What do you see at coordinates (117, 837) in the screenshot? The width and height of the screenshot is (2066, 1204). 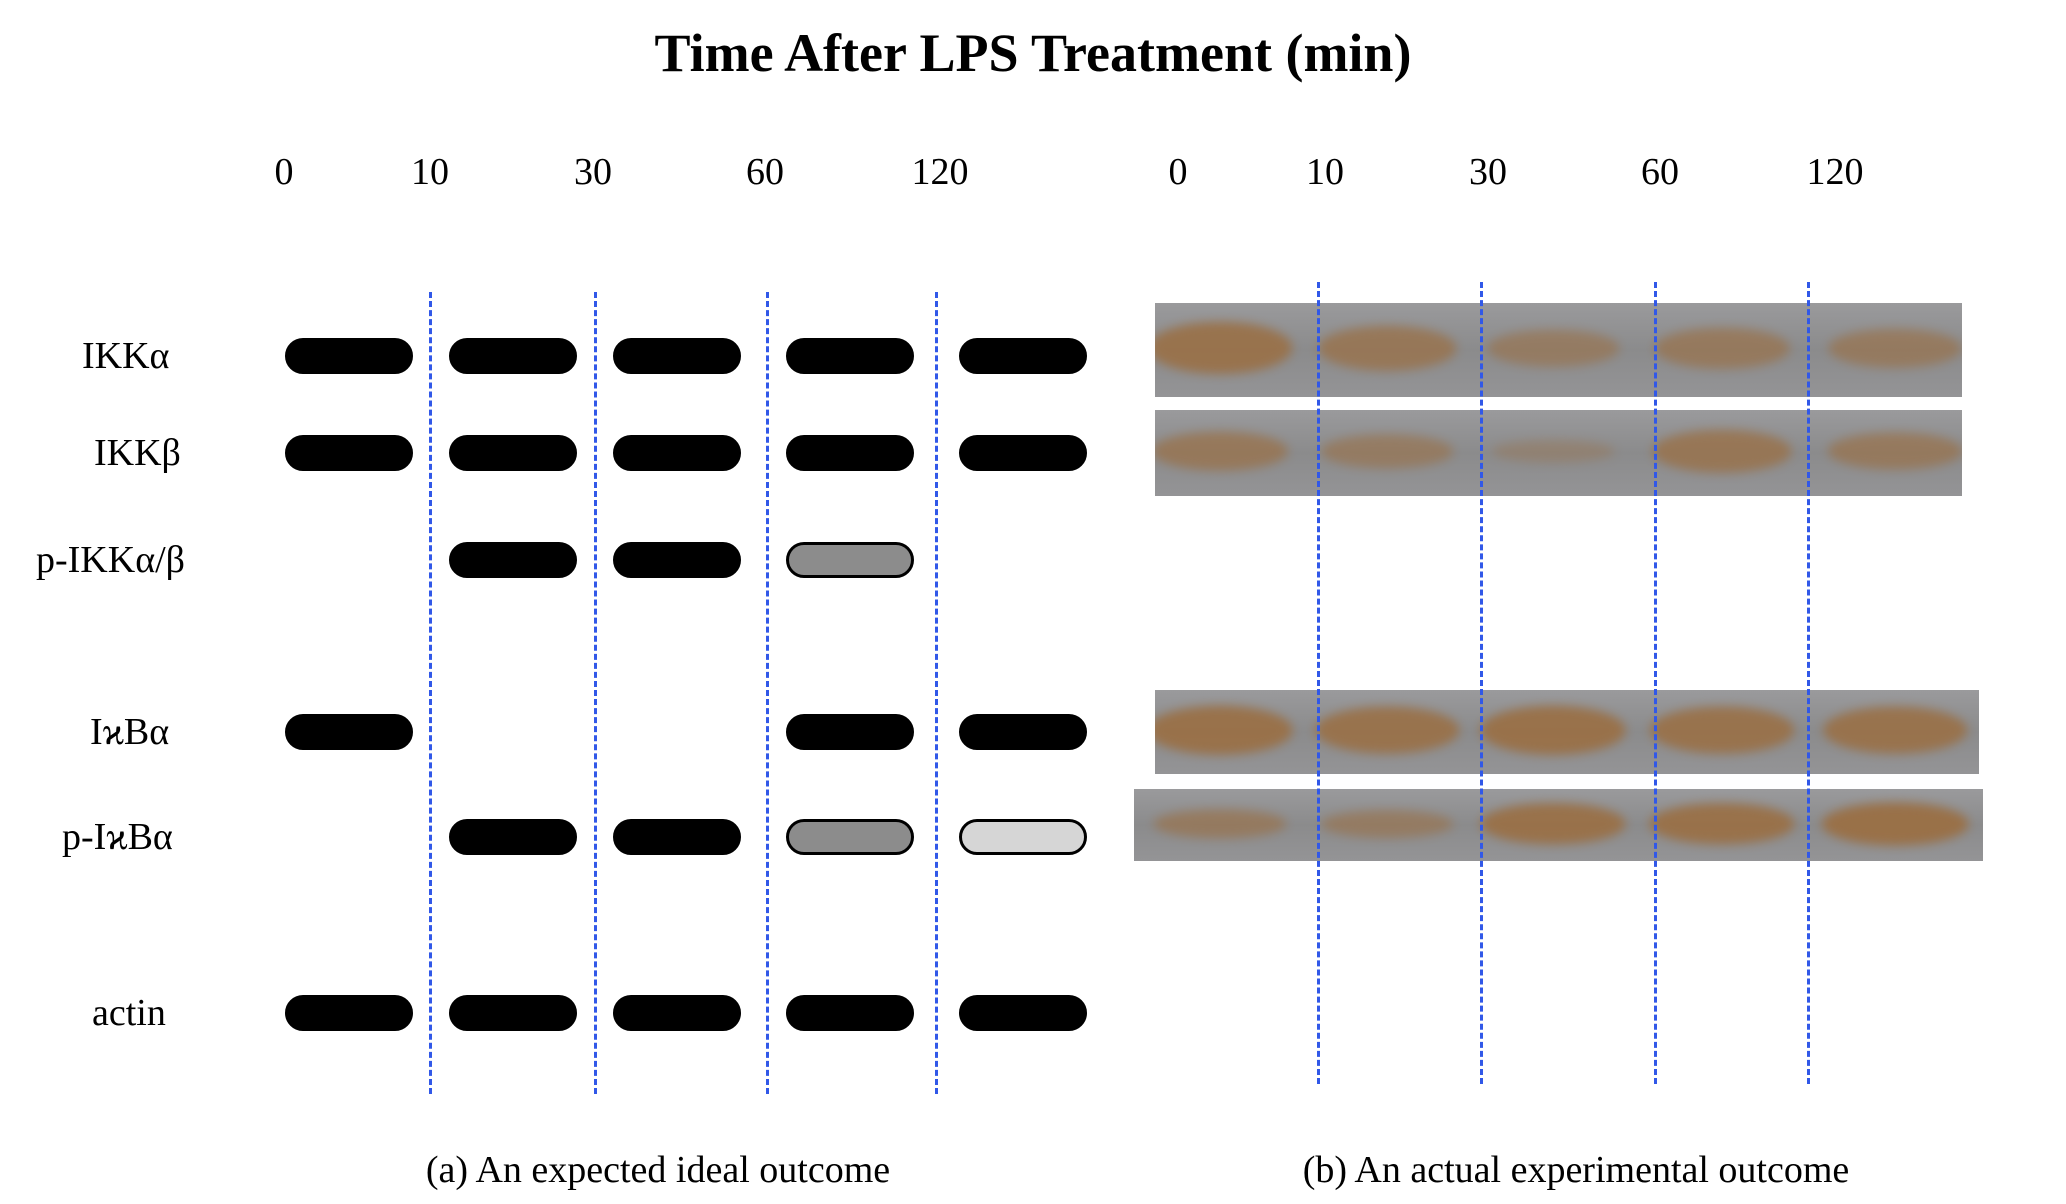 I see `row-label: p-IϰBα` at bounding box center [117, 837].